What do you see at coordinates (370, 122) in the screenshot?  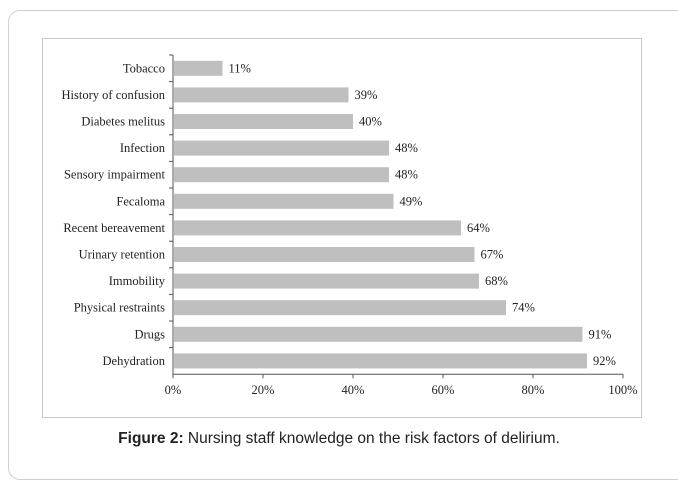 I see `value-label: 40%` at bounding box center [370, 122].